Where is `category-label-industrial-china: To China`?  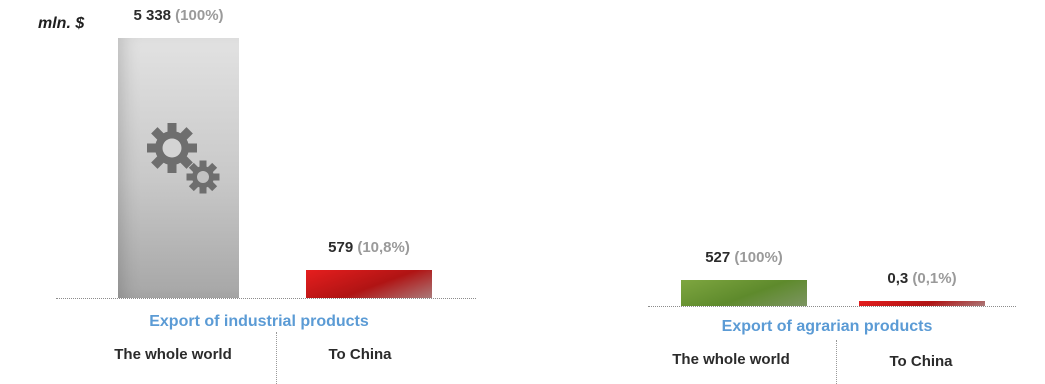
category-label-industrial-china: To China is located at coordinates (360, 354).